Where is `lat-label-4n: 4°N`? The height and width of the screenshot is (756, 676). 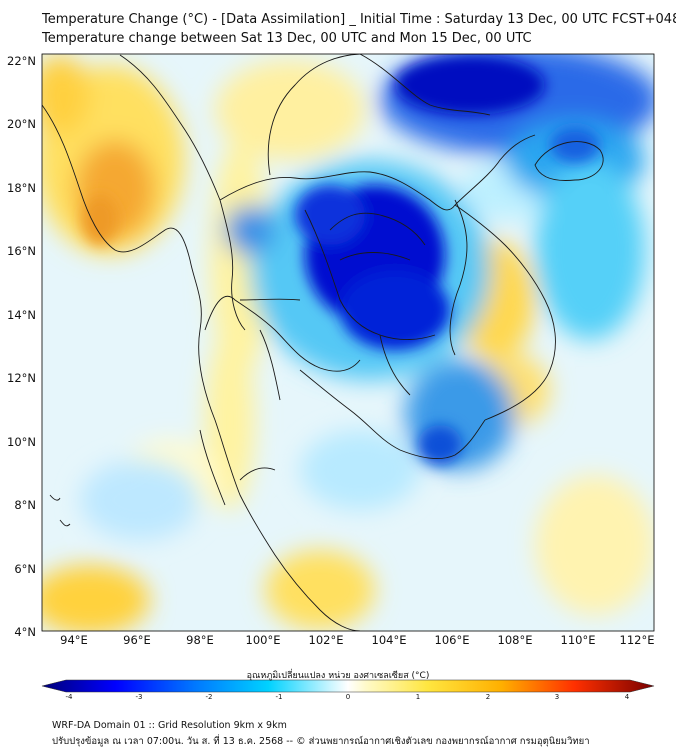 lat-label-4n: 4°N is located at coordinates (25, 632).